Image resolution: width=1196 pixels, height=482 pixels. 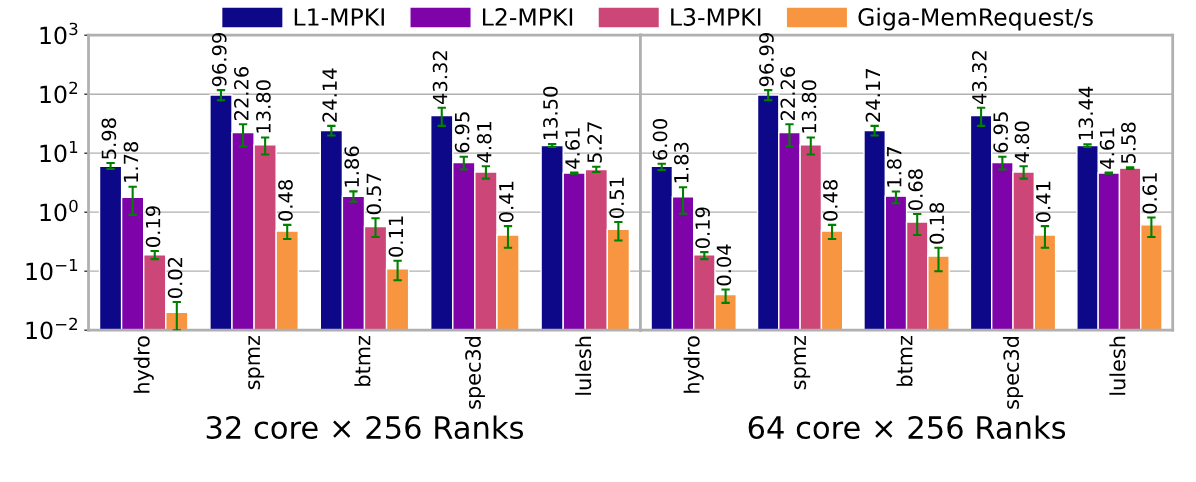 I want to click on legend-label: L2-MPKI, so click(x=527, y=17).